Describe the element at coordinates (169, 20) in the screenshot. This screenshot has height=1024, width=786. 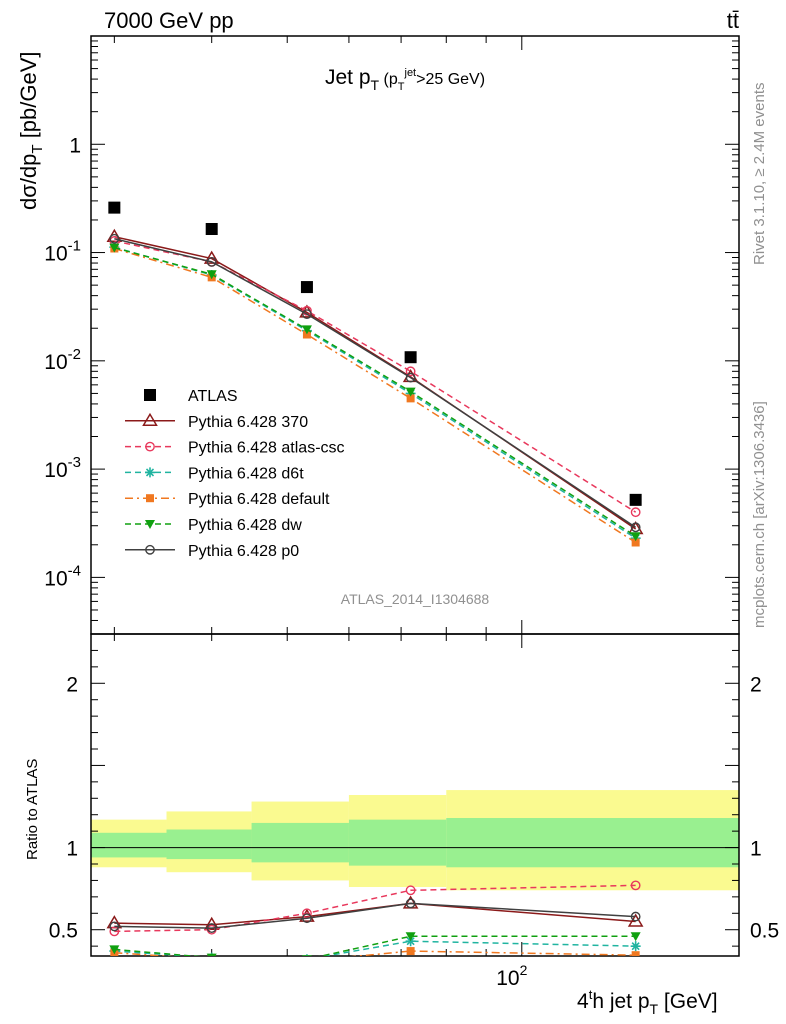
I see `energy-label: 7000 GeV pp` at that location.